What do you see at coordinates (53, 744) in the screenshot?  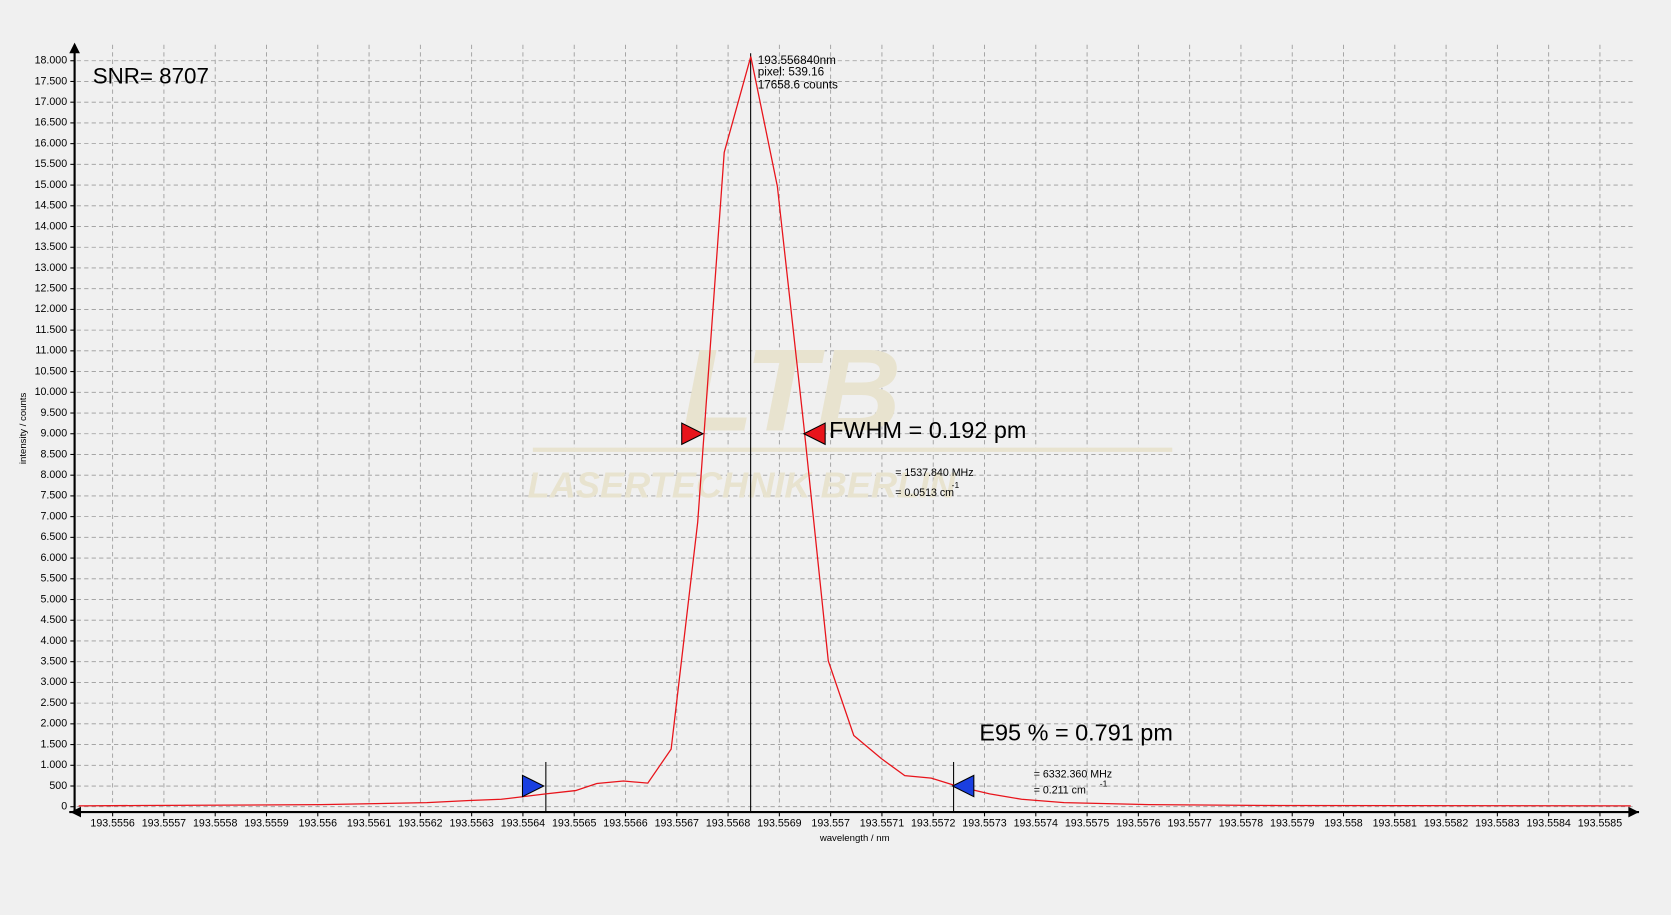 I see `y-tick-label: 1.500` at bounding box center [53, 744].